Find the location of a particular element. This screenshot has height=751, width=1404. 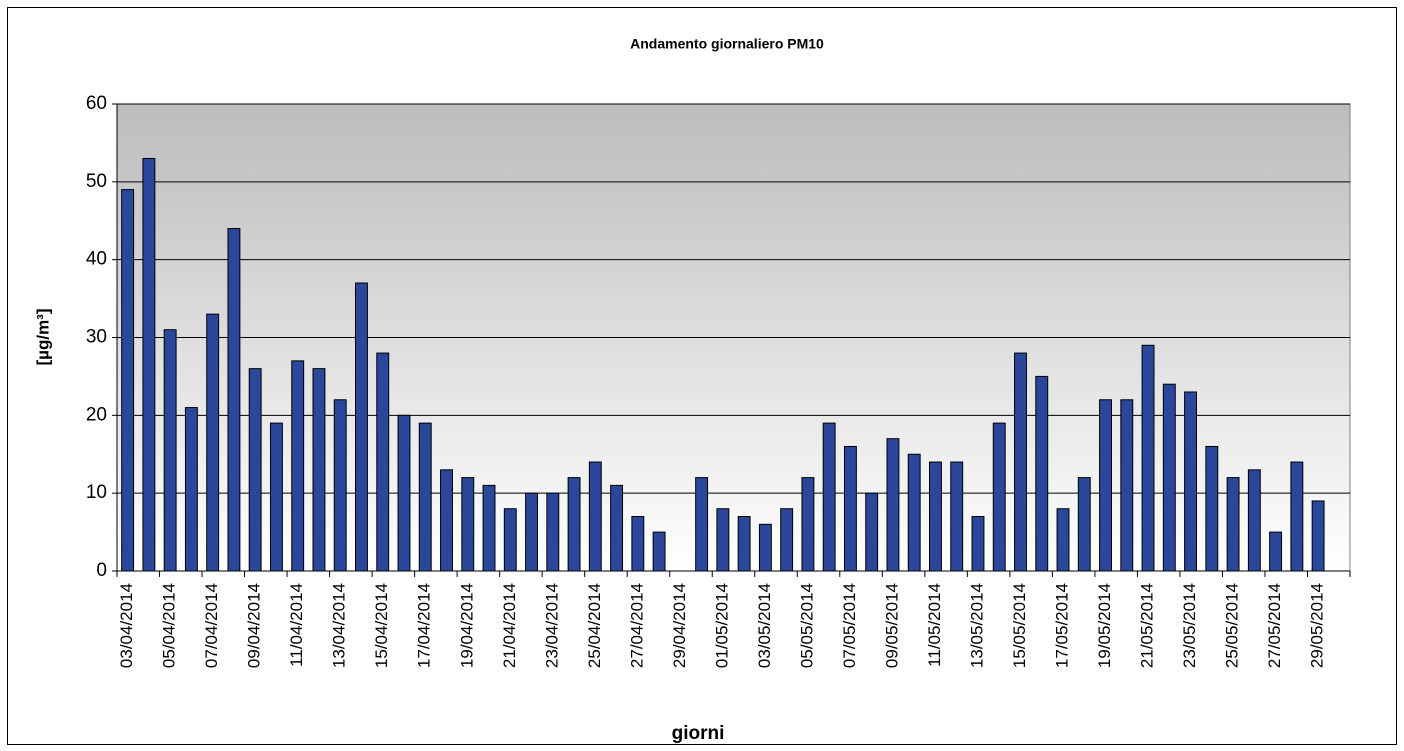

x-tick-label: 25/05/2014 is located at coordinates (1232, 625).